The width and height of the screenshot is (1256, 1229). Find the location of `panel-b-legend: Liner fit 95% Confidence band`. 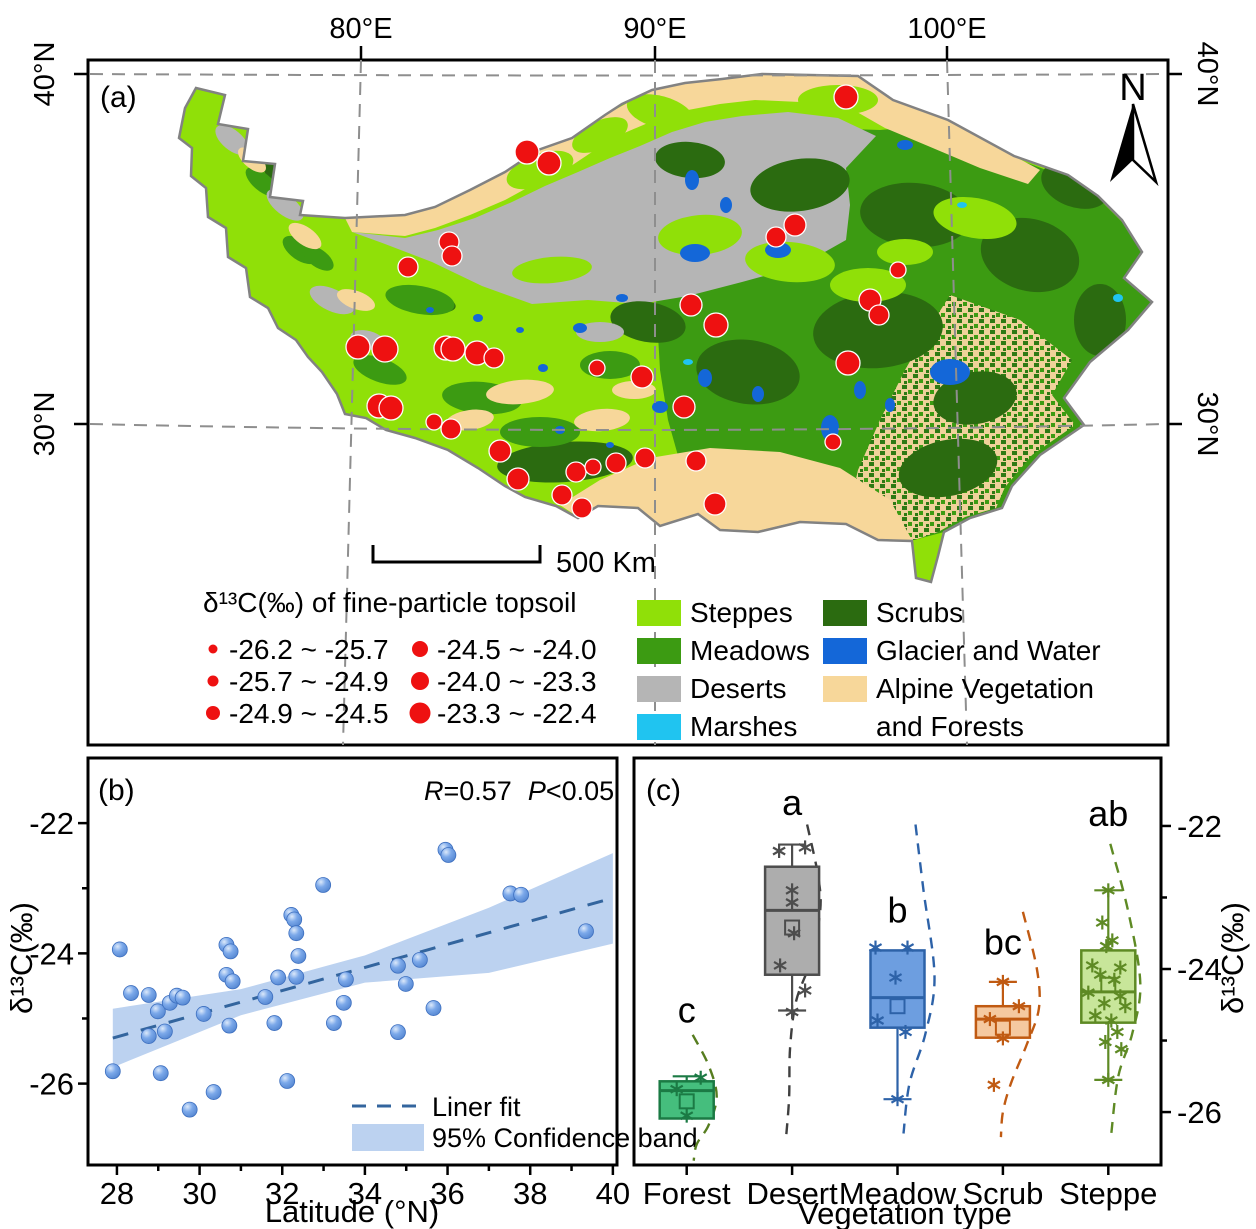

panel-b-legend: Liner fit 95% Confidence band is located at coordinates (525, 1122).